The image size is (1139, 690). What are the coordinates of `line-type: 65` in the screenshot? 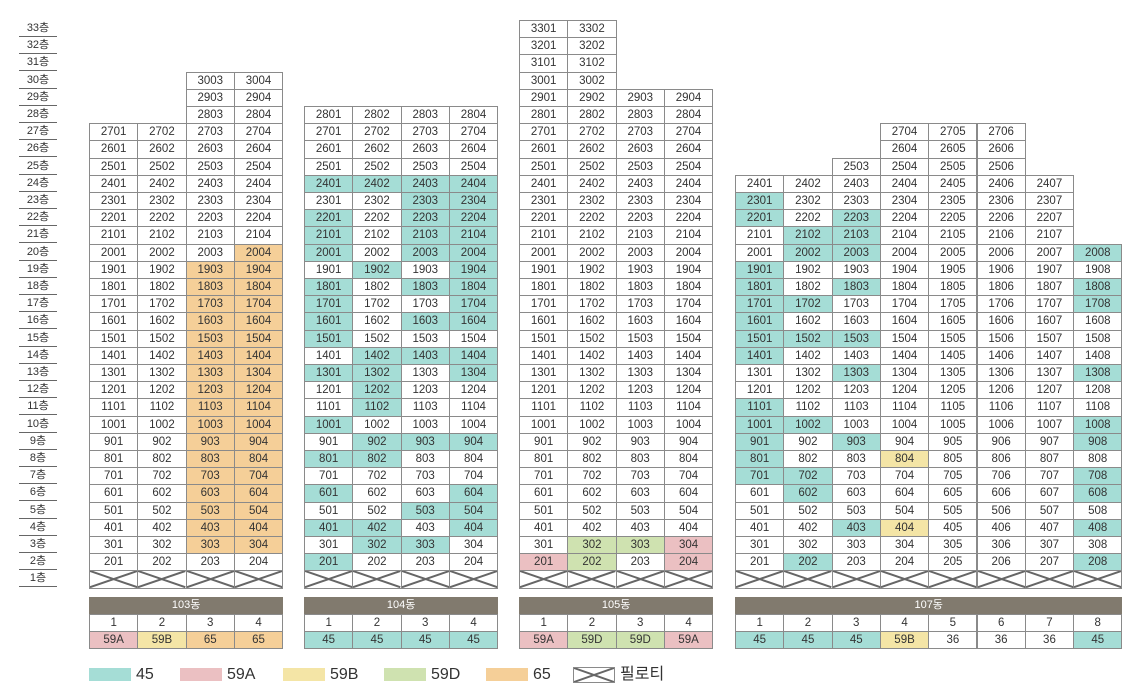 It's located at (258, 640).